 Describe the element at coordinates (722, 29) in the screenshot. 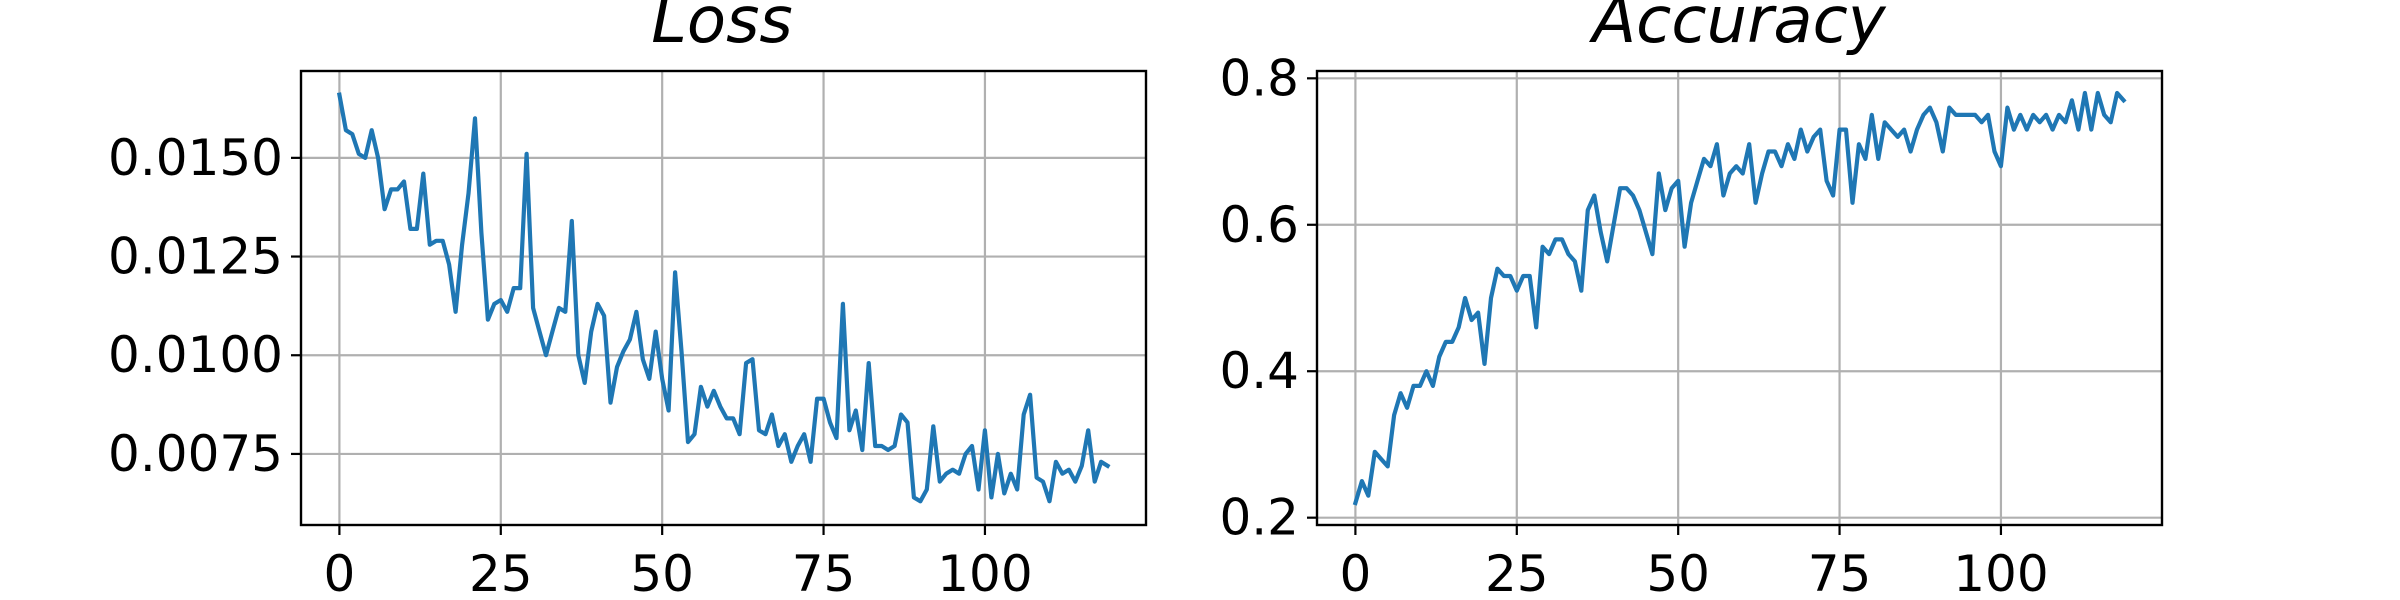

I see `loss-title: Loss` at that location.